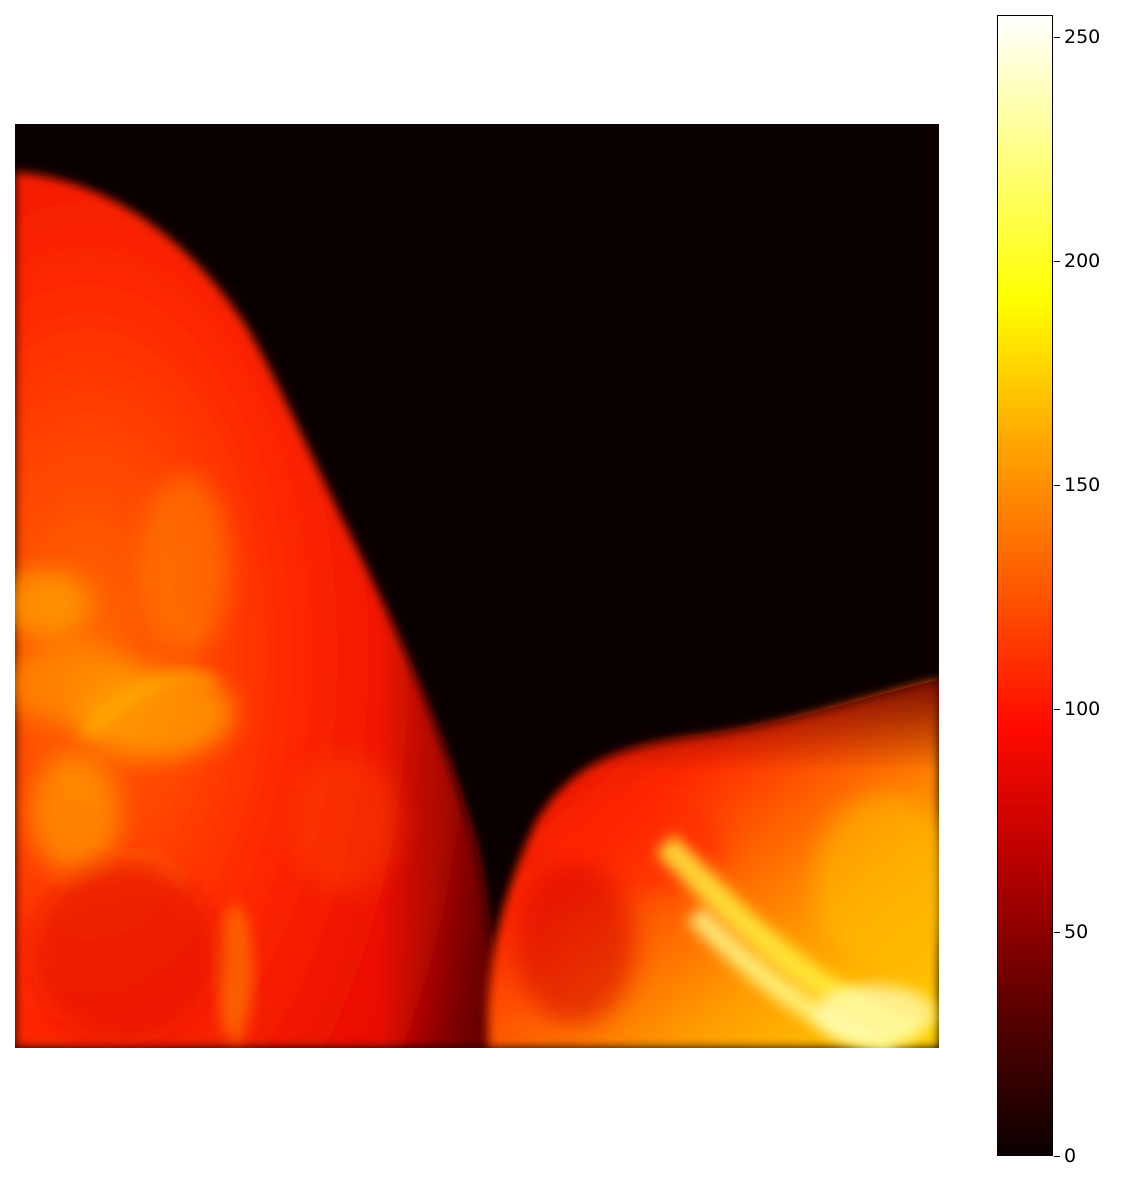  What do you see at coordinates (713, 864) in the screenshot?
I see `right-anatomy-region` at bounding box center [713, 864].